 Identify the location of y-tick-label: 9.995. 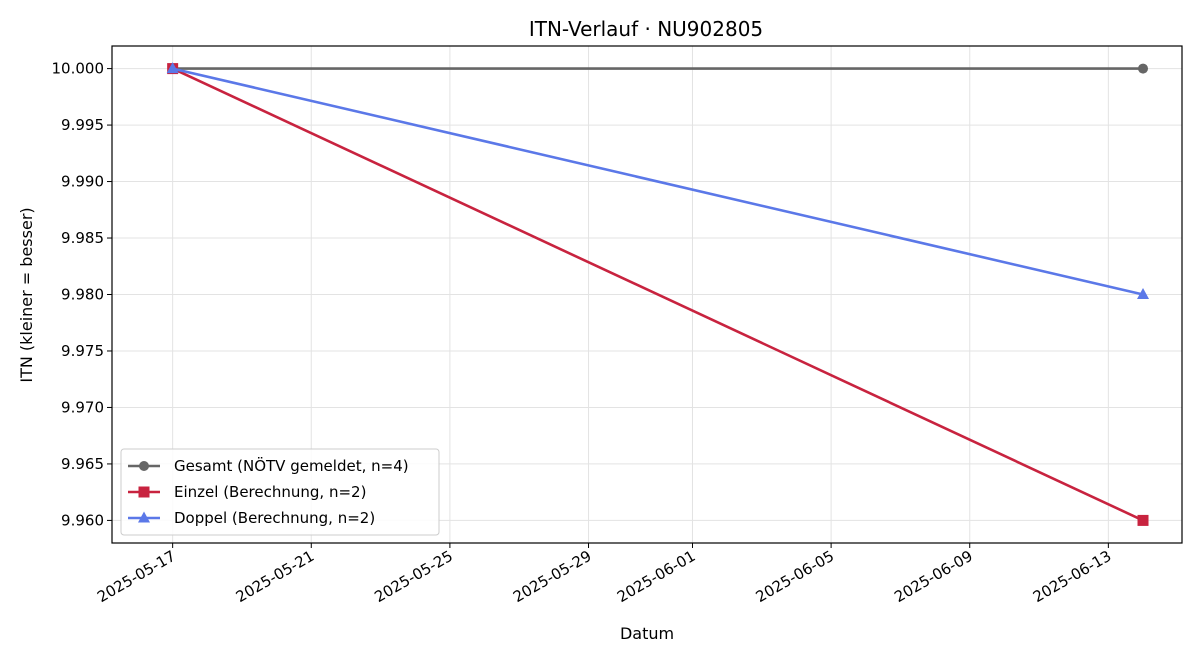
(82, 125).